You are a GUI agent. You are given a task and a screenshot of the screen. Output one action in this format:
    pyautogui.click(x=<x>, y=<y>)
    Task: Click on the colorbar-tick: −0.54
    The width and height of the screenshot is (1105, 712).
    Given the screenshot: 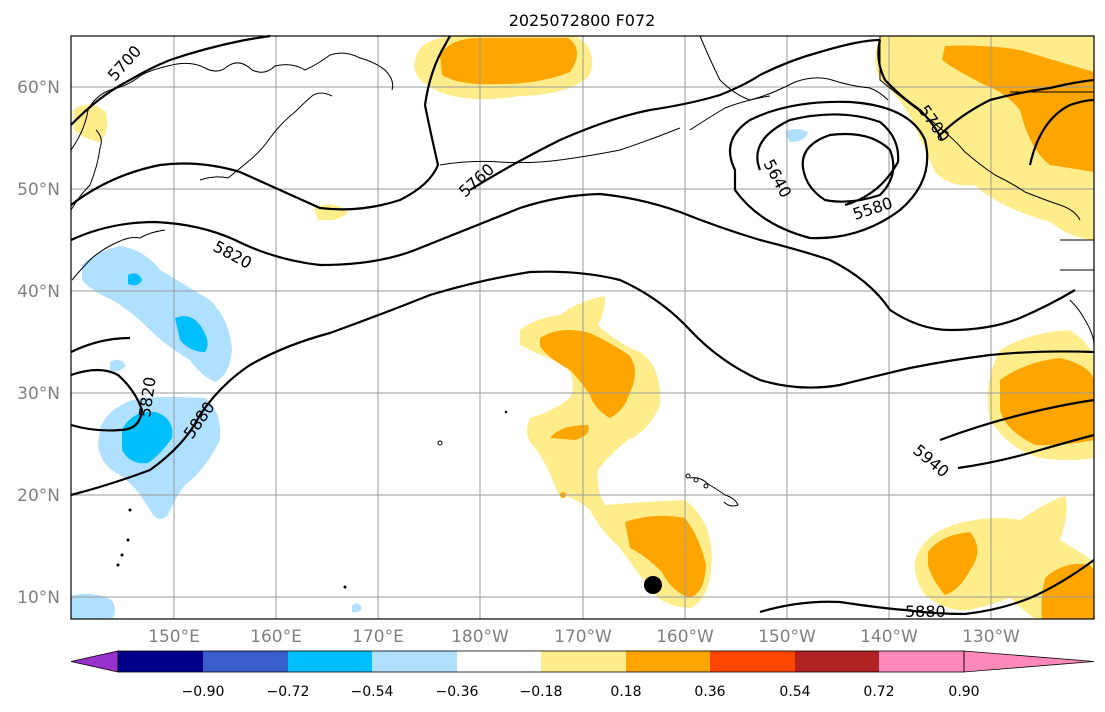 What is the action you would take?
    pyautogui.click(x=372, y=692)
    